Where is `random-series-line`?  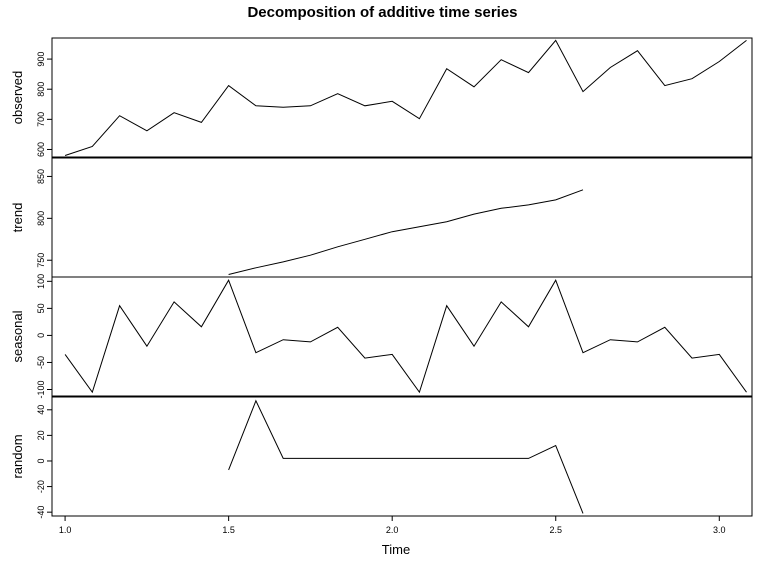 random-series-line is located at coordinates (406, 456).